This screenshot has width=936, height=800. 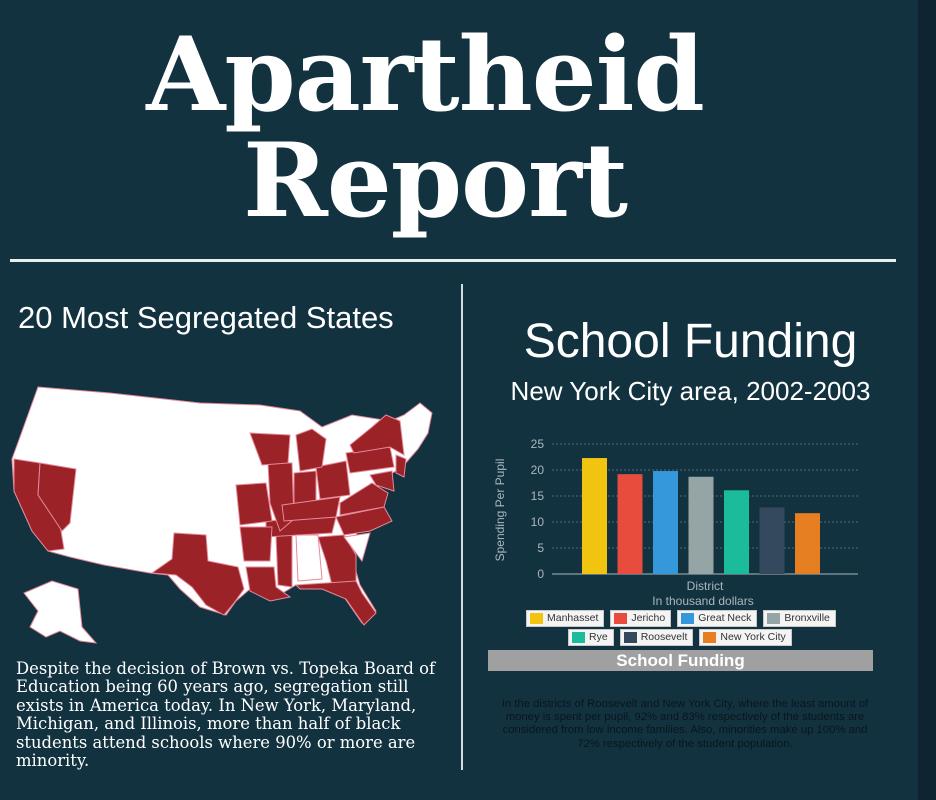 I want to click on bar-manhasset, so click(x=594, y=516).